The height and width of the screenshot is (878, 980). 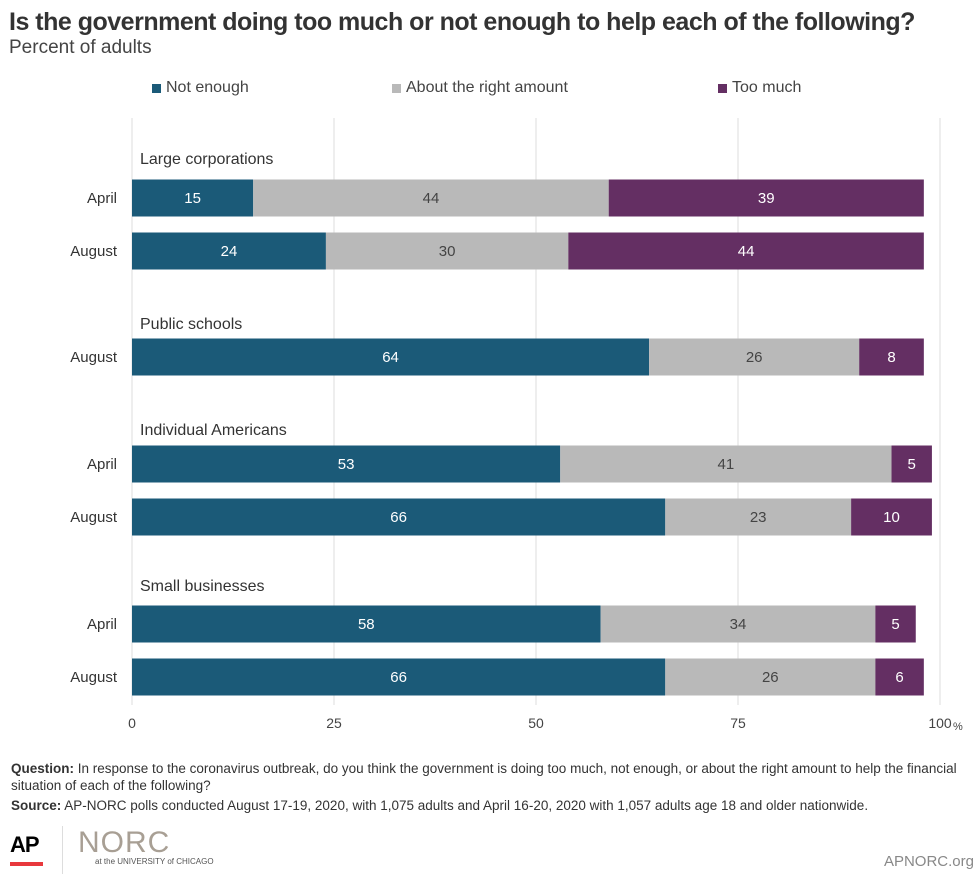 What do you see at coordinates (487, 87) in the screenshot?
I see `legend-label: About the right amount` at bounding box center [487, 87].